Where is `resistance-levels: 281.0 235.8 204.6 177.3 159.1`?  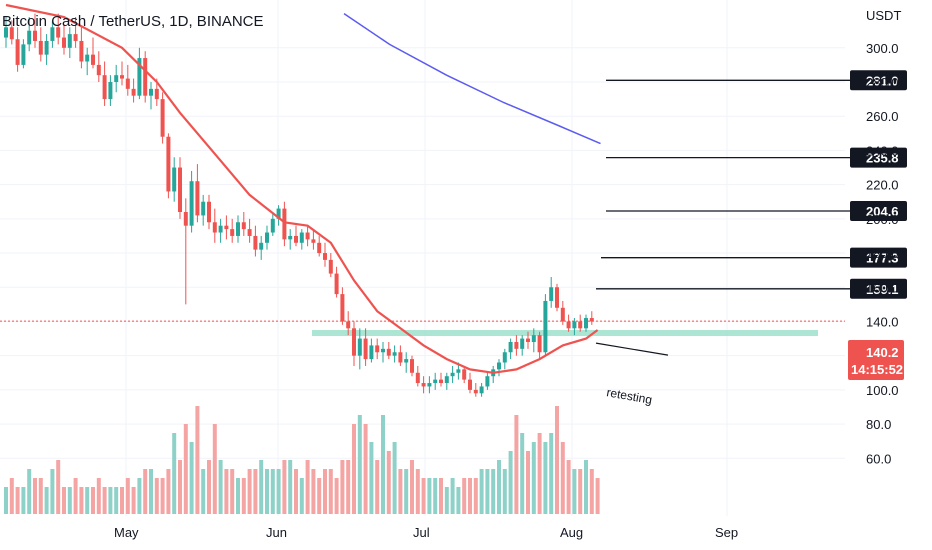 resistance-levels: 281.0 235.8 204.6 177.3 159.1 is located at coordinates (751, 184).